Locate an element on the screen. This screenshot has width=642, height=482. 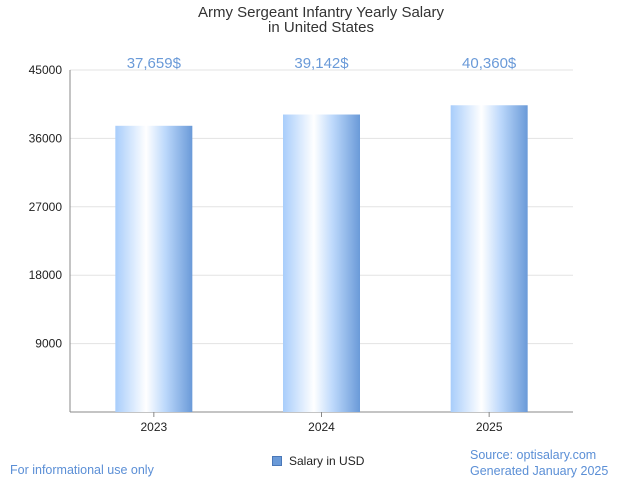
legend-swatch is located at coordinates (277, 461).